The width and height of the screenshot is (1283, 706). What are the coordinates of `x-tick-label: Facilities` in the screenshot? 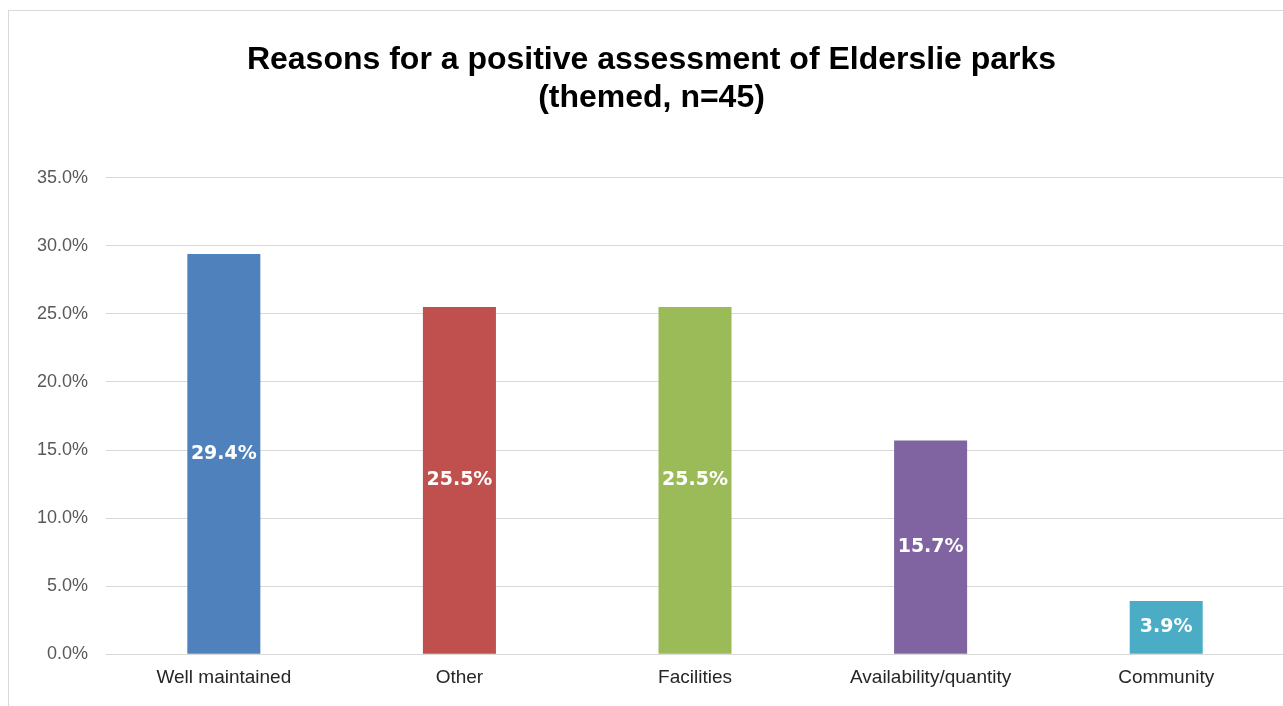 It's located at (695, 676).